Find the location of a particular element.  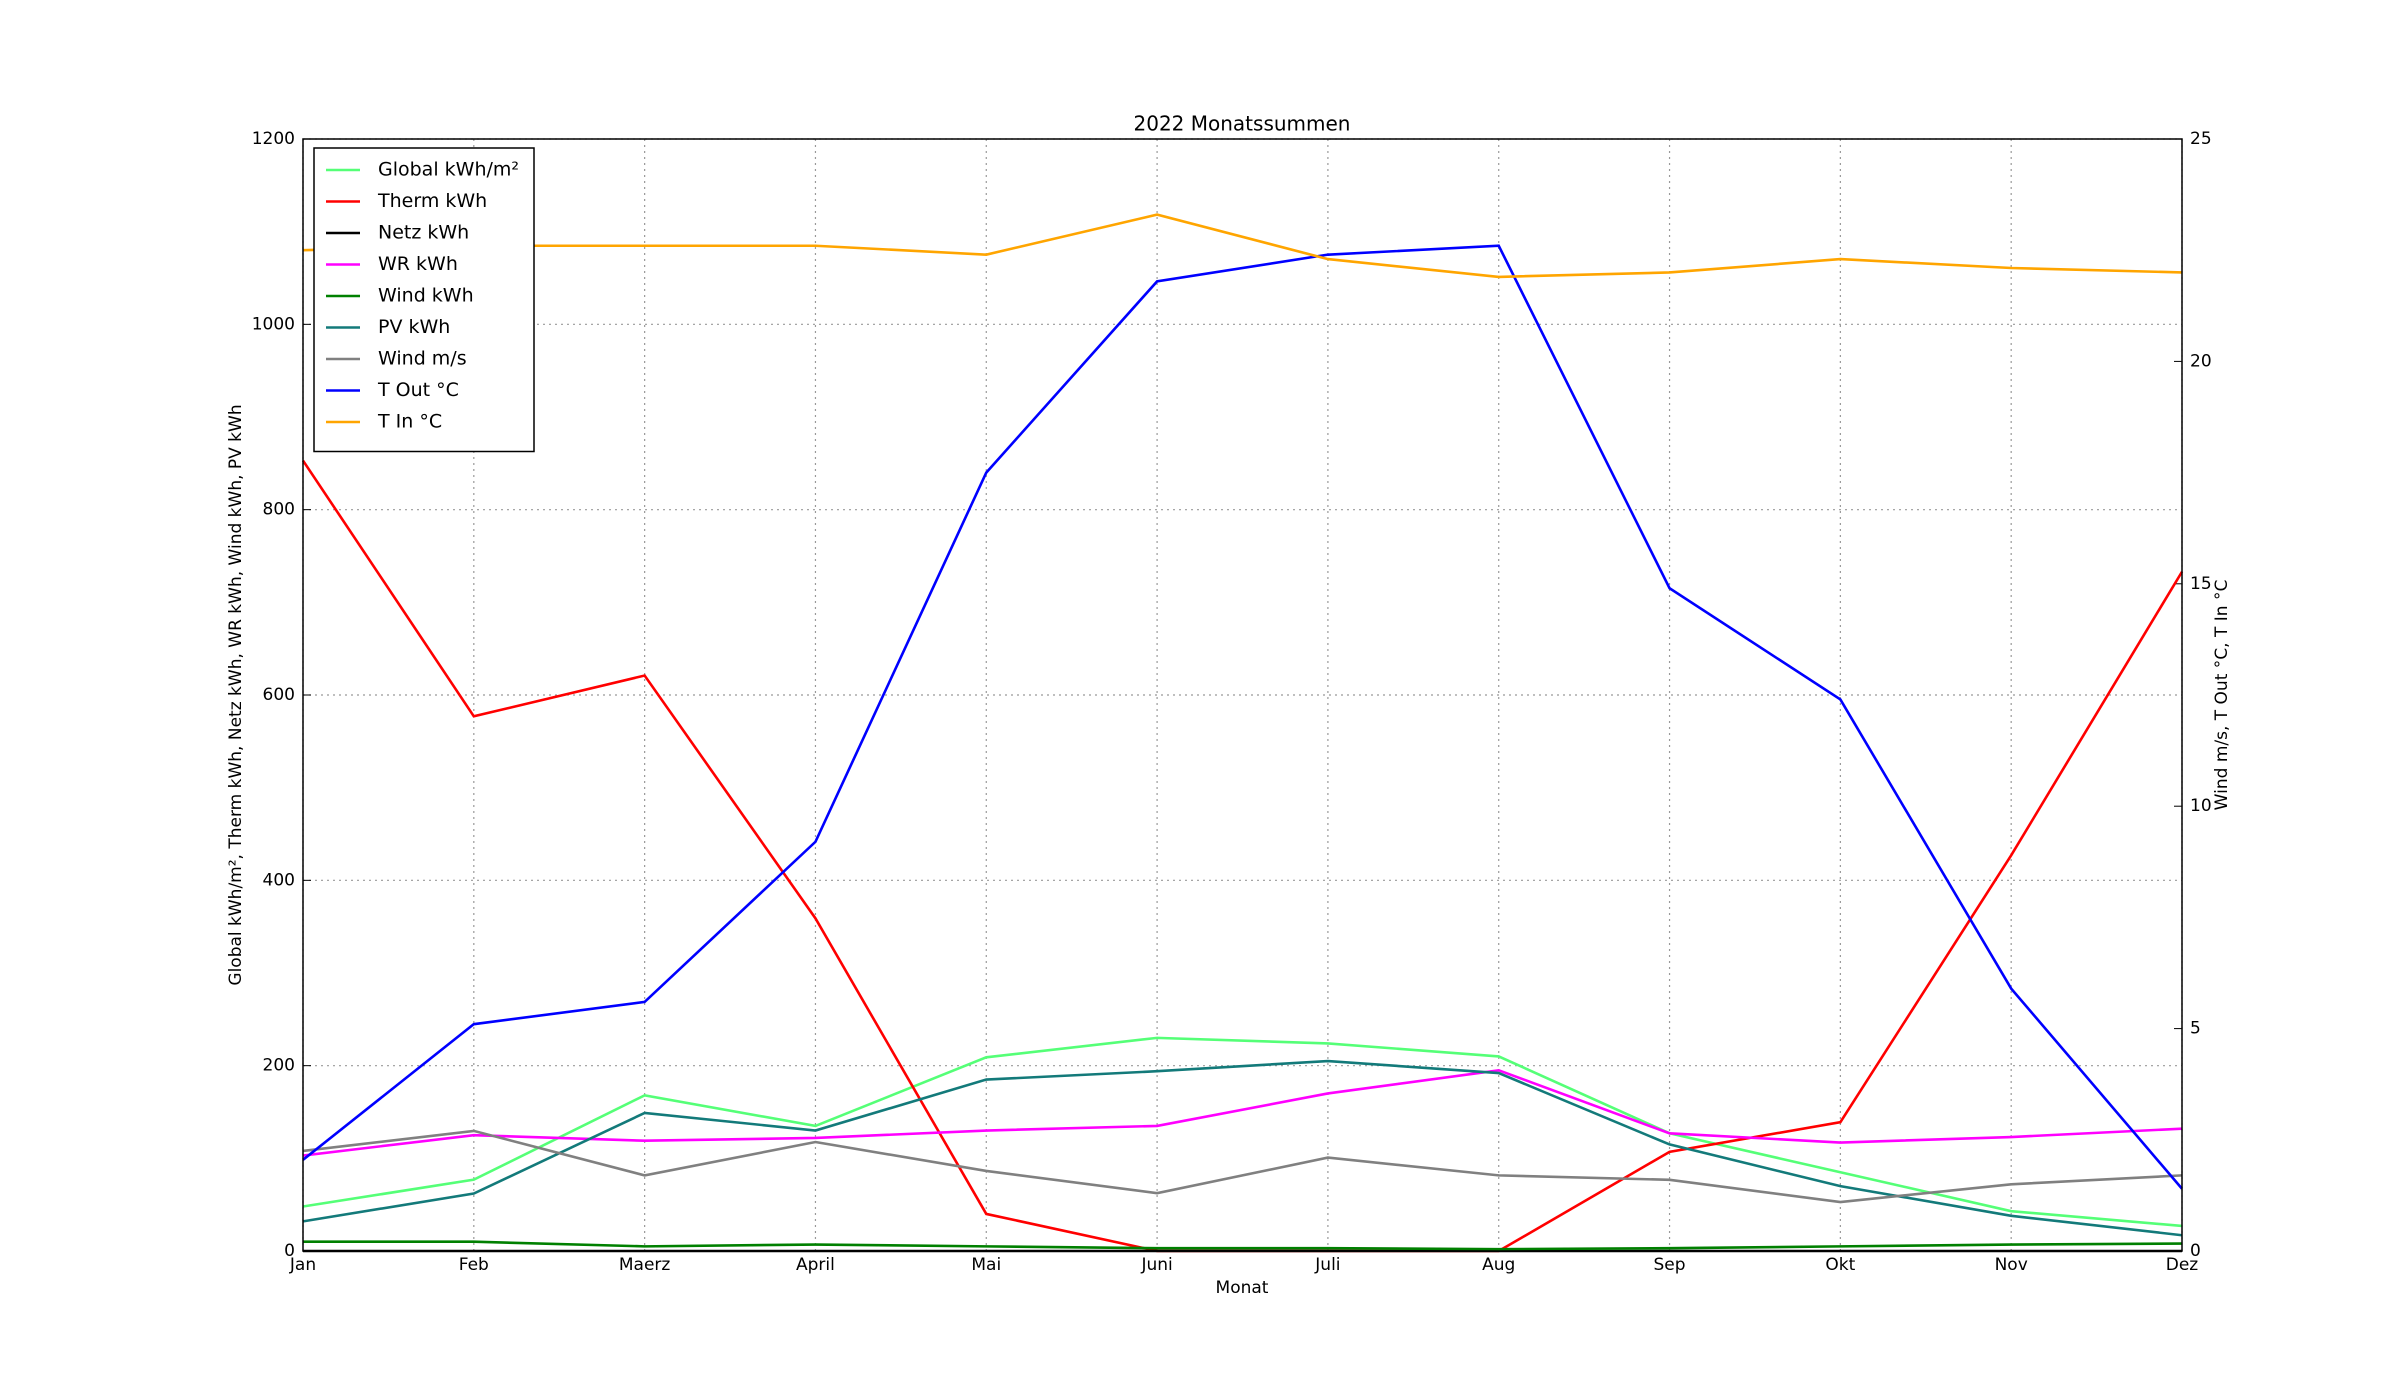

x-tick-label: Sep is located at coordinates (1670, 1265).